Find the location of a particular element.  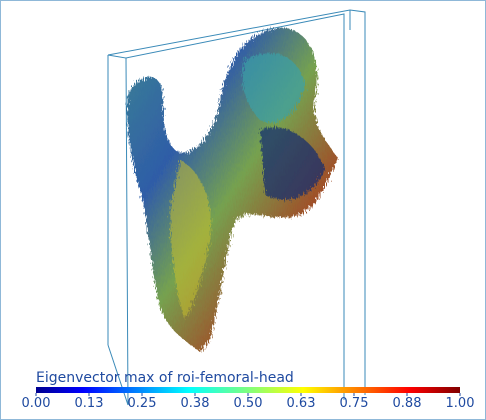

colorbar-tick-label: 0.25 is located at coordinates (142, 403).